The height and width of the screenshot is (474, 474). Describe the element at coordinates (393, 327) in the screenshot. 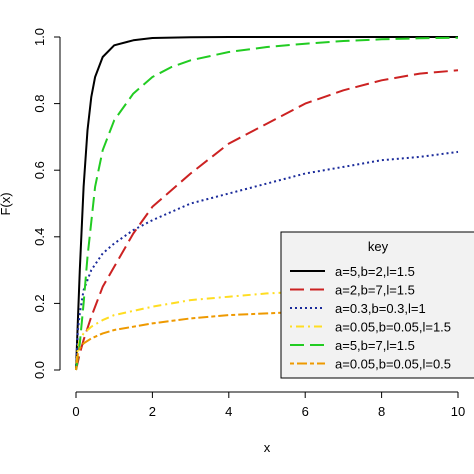

I see `legend-label-4: a=0.05,b=0.05,l=1.5` at that location.